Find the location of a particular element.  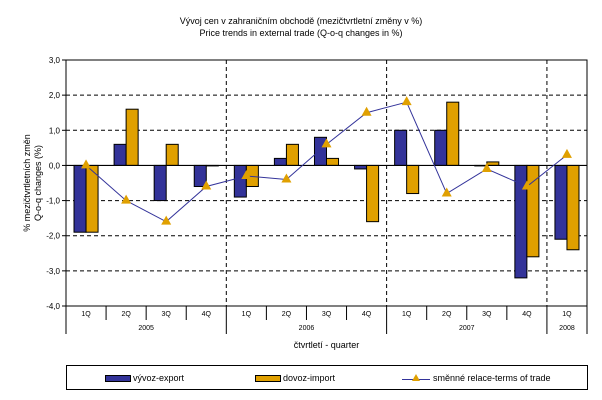

y-tick-label: -2,0 is located at coordinates (53, 236).